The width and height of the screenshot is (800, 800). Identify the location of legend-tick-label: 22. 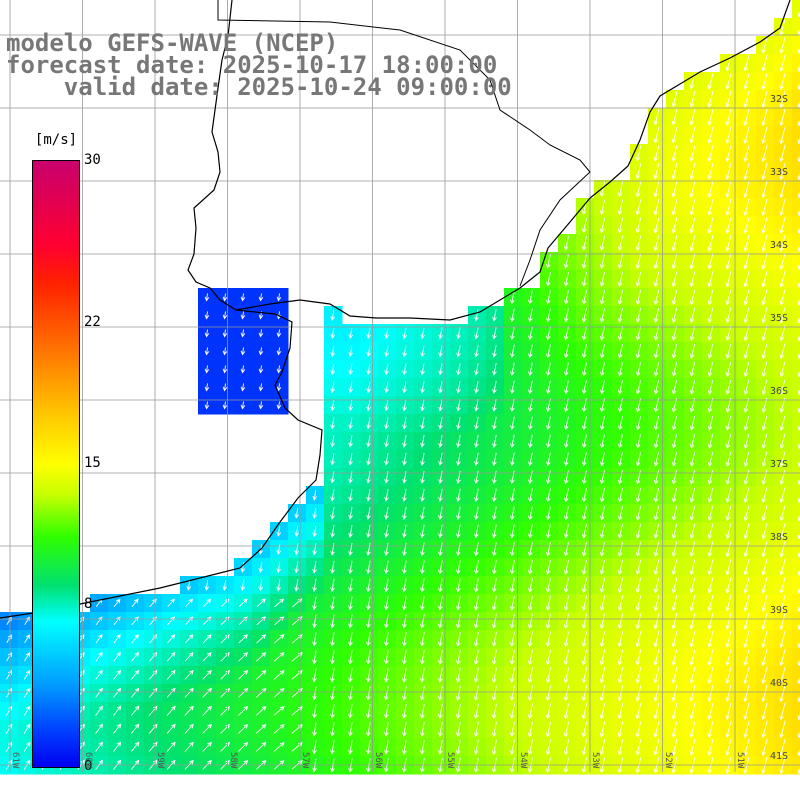
(92, 321).